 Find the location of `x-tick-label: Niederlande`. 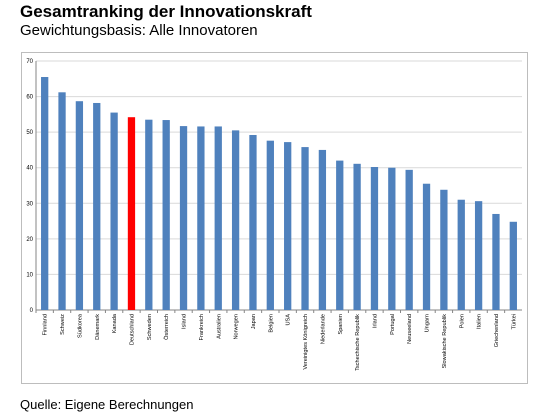

x-tick-label: Niederlande is located at coordinates (323, 329).